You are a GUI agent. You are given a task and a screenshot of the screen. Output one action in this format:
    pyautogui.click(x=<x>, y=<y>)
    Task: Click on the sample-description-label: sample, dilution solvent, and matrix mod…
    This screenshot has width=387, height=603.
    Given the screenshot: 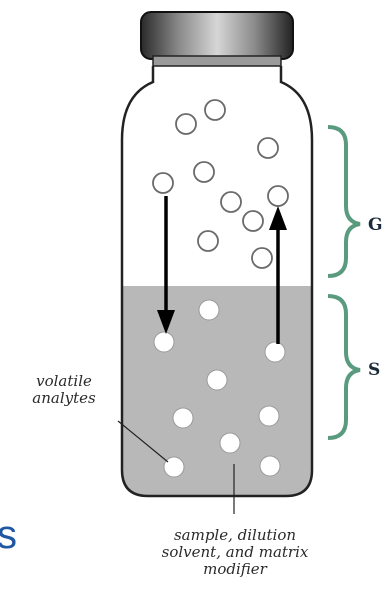 What is the action you would take?
    pyautogui.click(x=235, y=552)
    